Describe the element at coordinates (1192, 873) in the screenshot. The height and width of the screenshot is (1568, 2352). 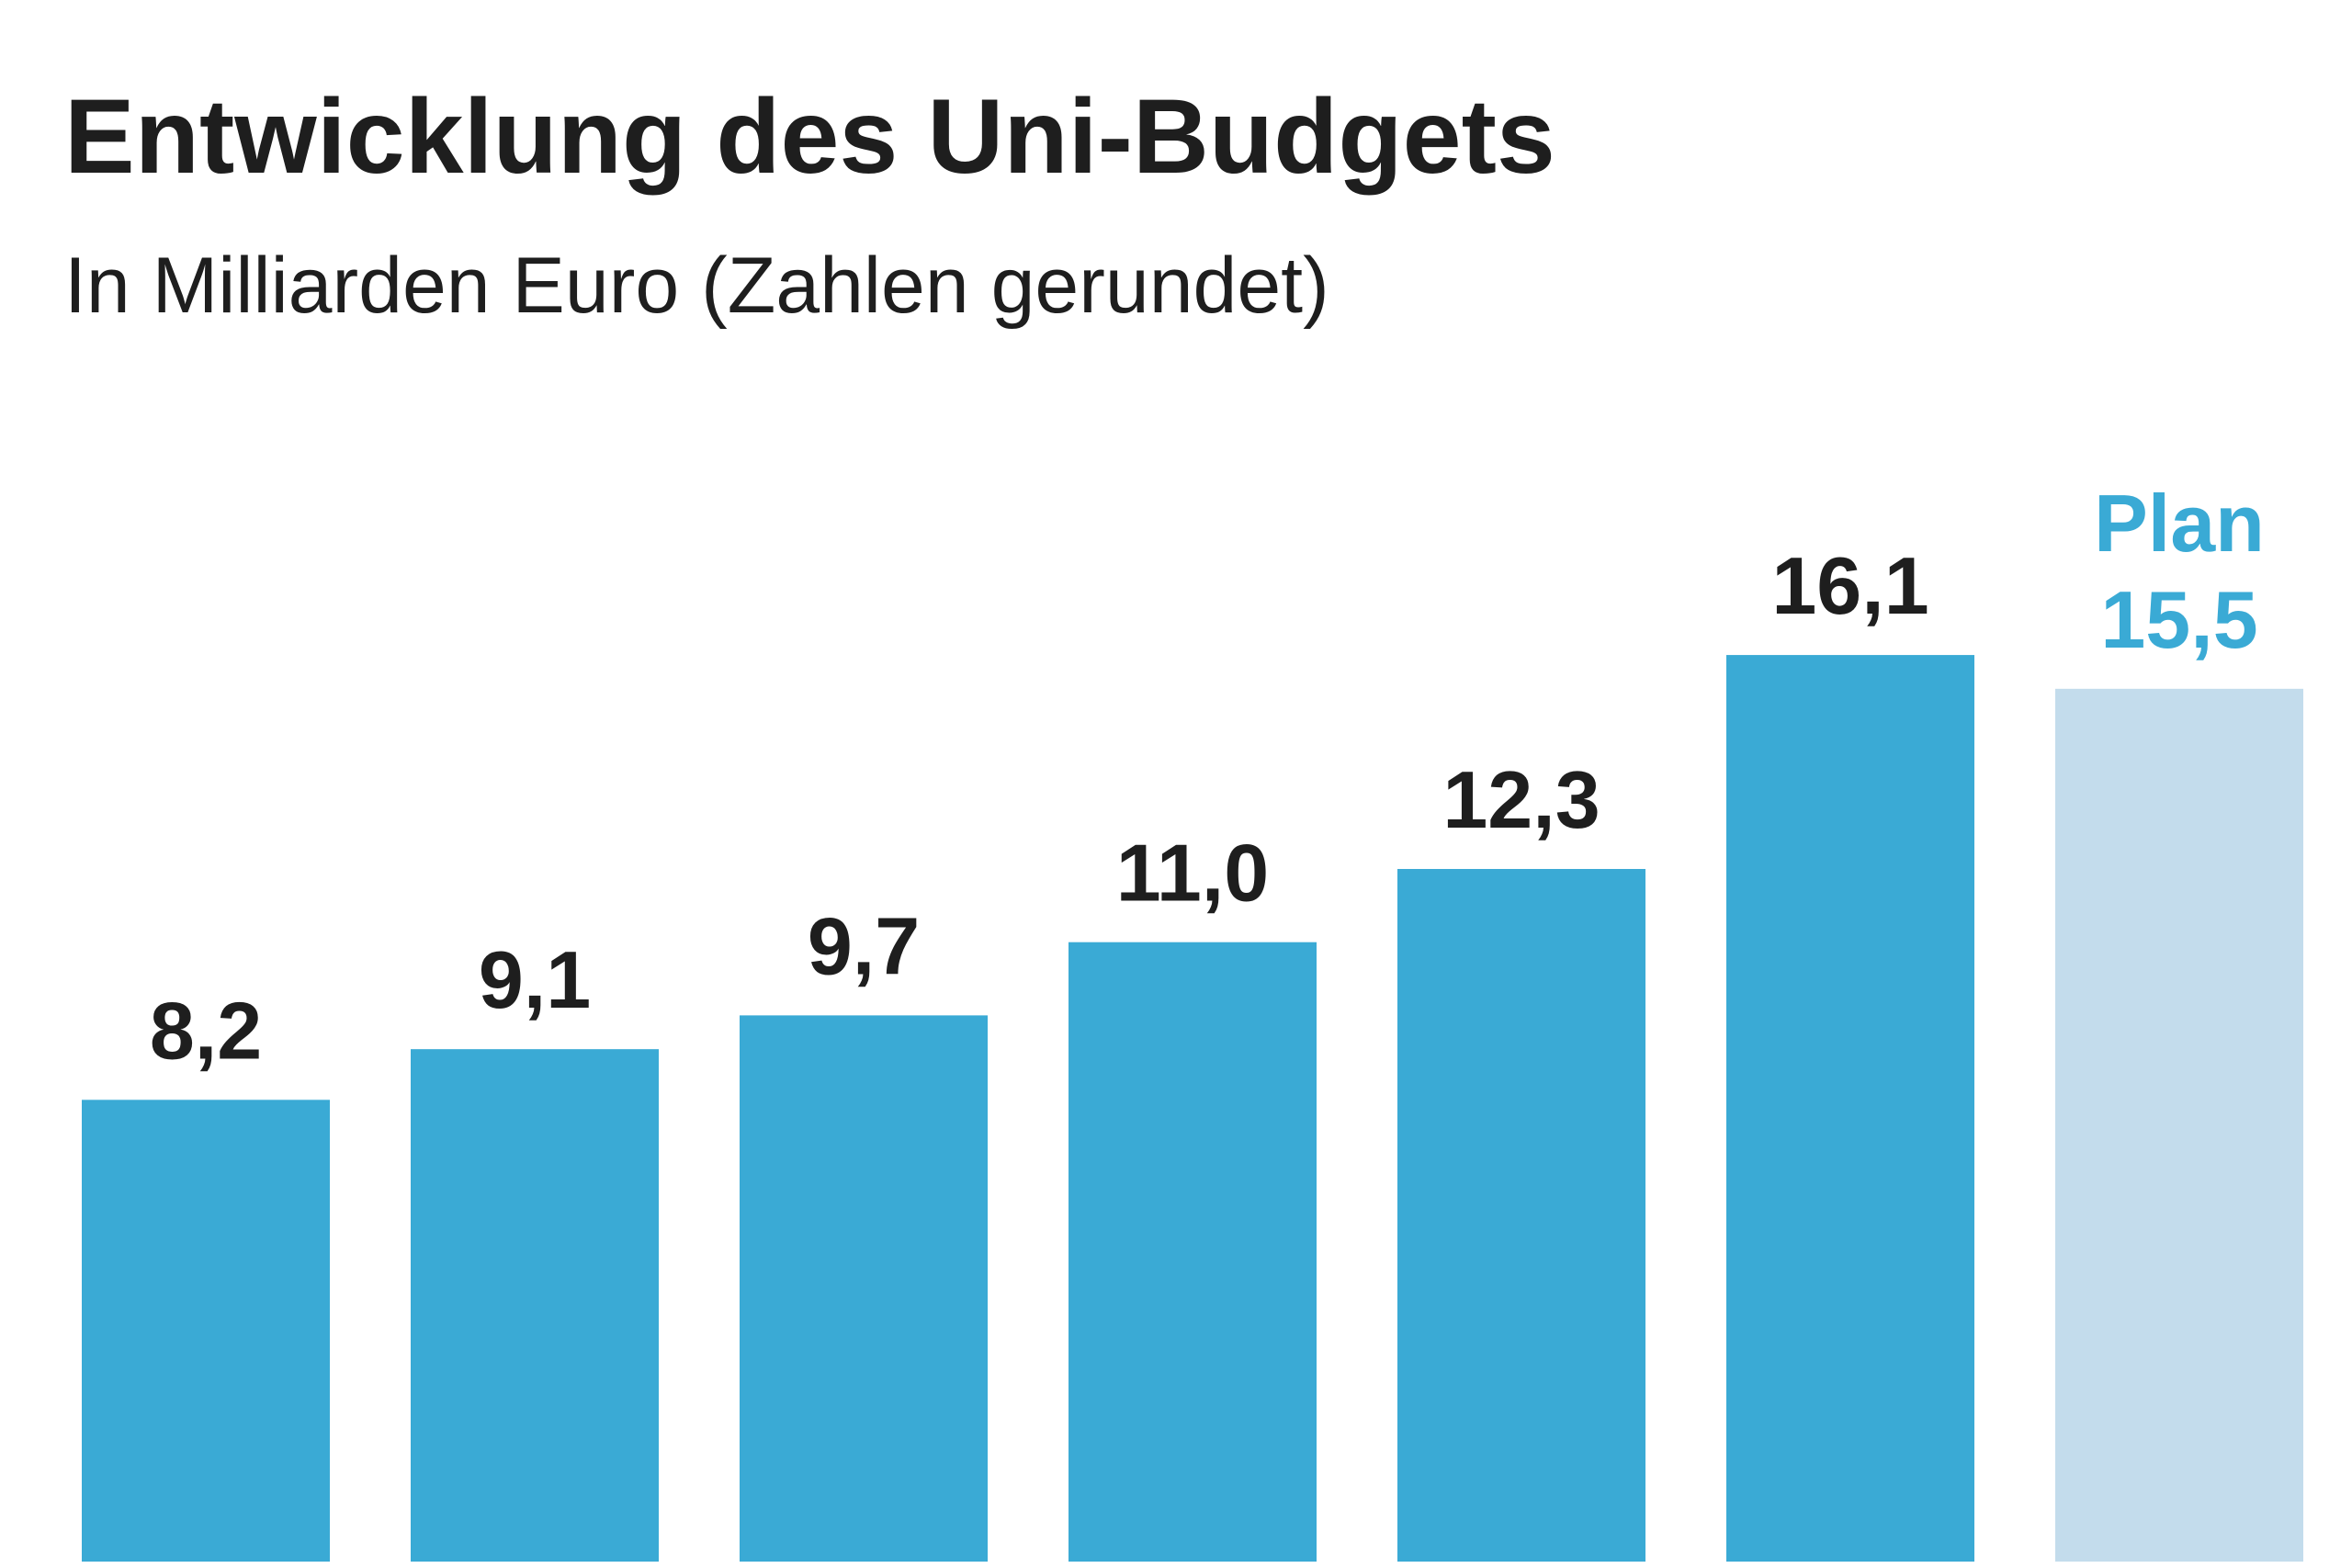
I see `bar-value-label: 11,0` at that location.